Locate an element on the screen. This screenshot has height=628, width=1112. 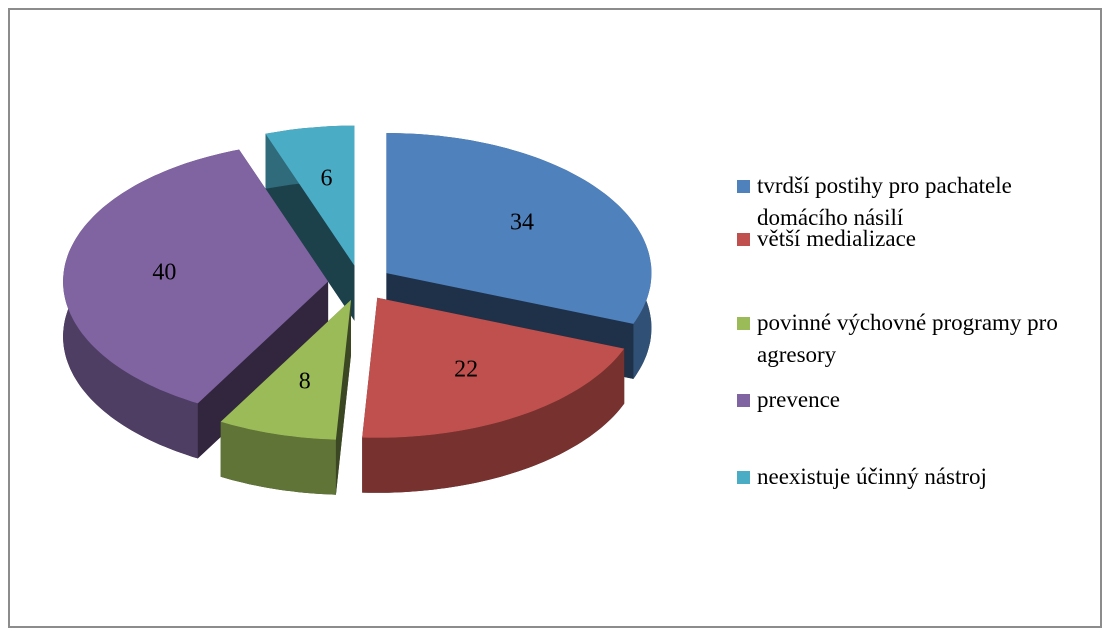
data-label: 8 is located at coordinates (305, 382).